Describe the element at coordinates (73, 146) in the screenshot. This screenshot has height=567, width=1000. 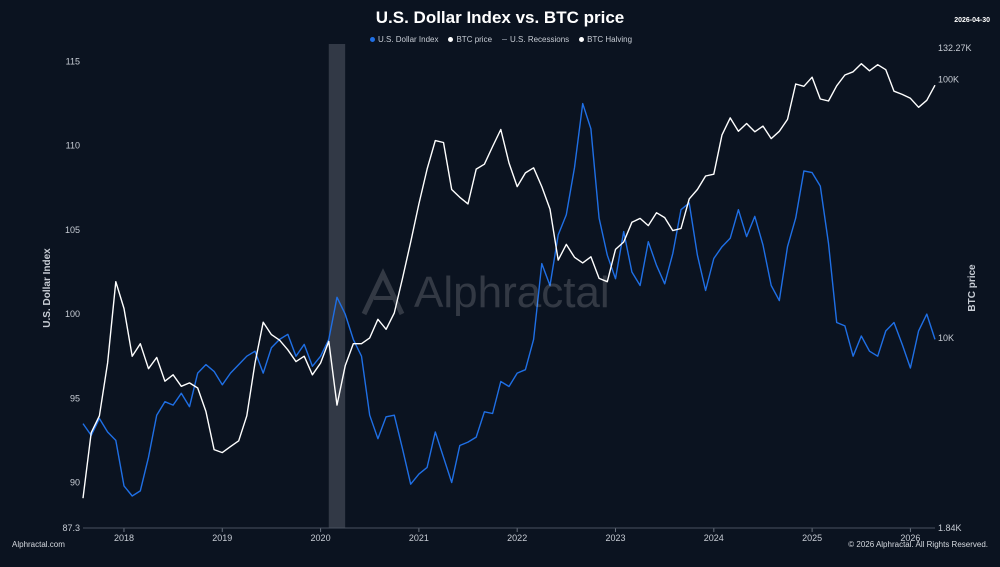
I see `y-left-tick-label: 110` at that location.